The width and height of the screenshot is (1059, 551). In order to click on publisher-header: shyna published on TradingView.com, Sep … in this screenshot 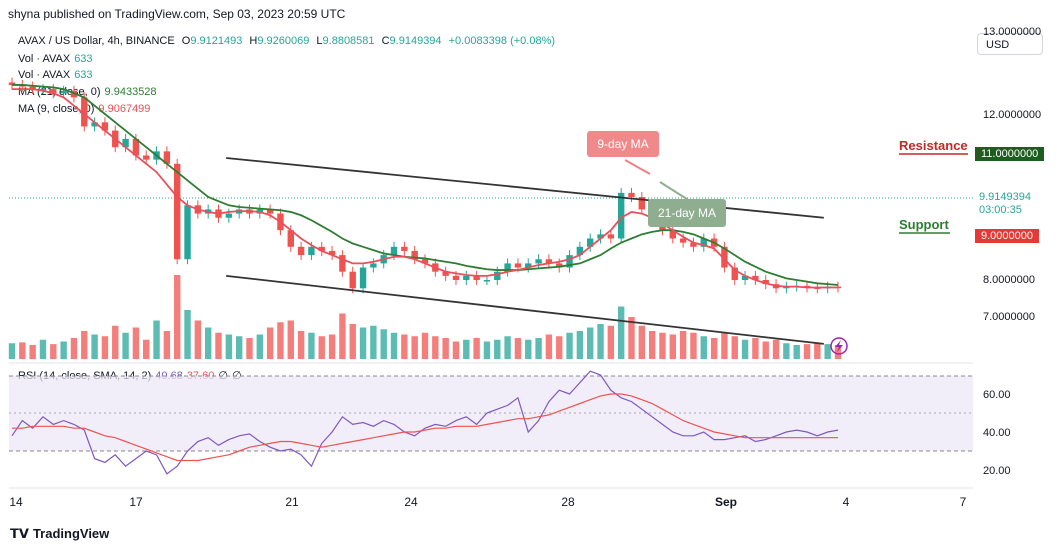, I will do `click(177, 14)`.